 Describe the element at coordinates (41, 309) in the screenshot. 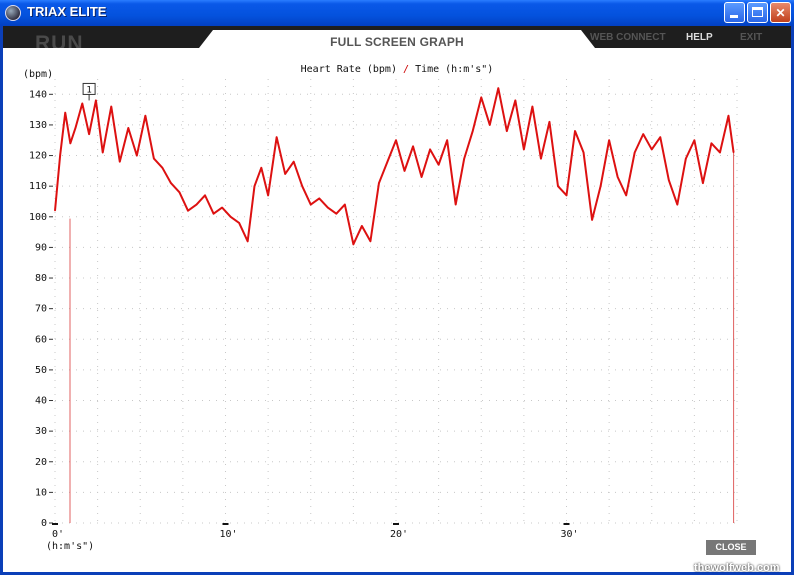

I see `y-tick-label: 70` at that location.